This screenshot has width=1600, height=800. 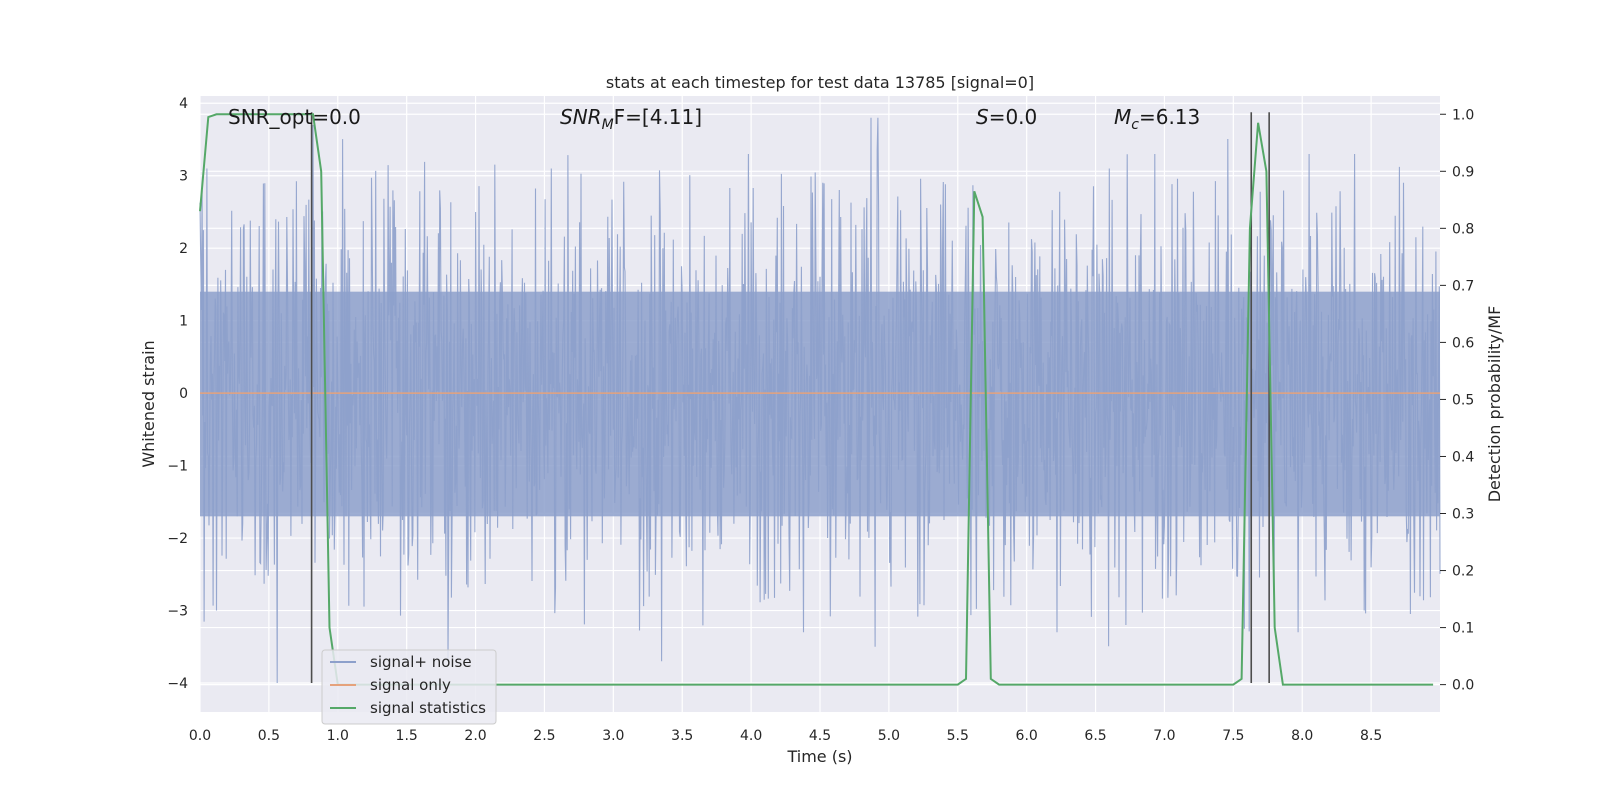 I want to click on y2-ticks: 1.0 0.9 0.8 0.7 0.6 0.5 0.4 0.3 0.2 0.1 0.0, so click(x=1457, y=400).